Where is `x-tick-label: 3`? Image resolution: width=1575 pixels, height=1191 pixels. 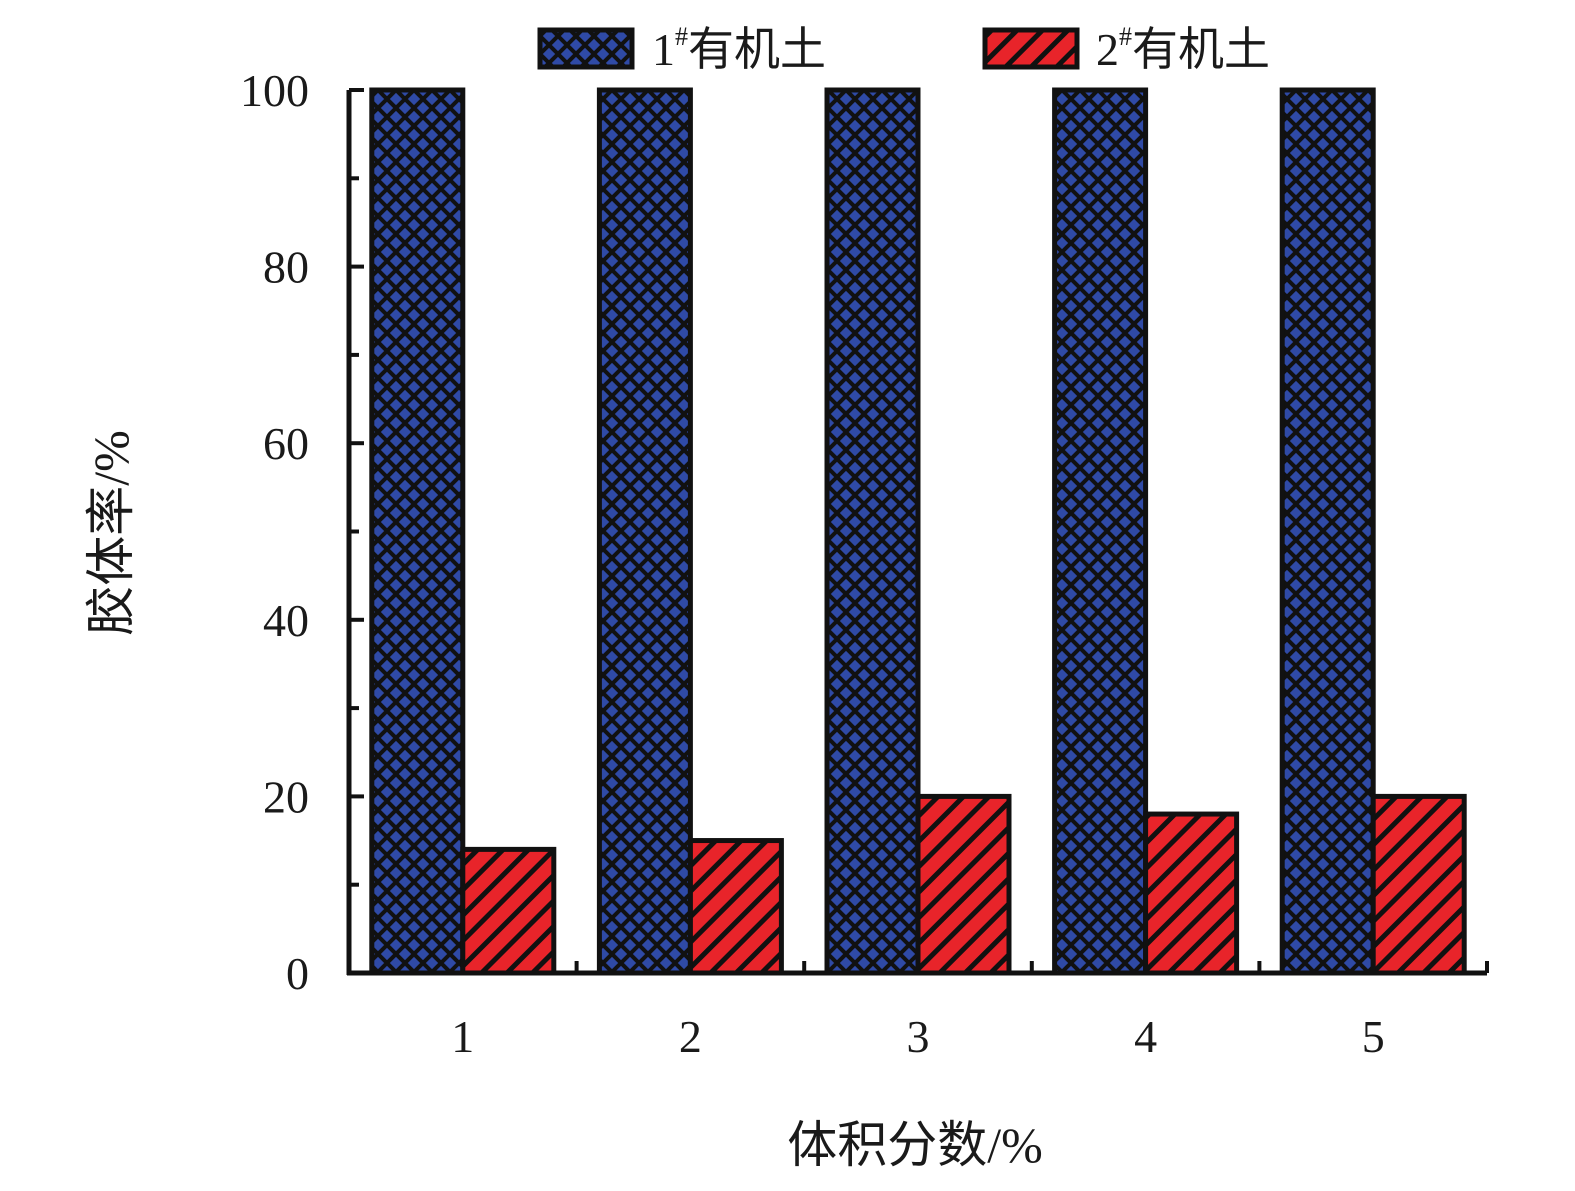 x-tick-label: 3 is located at coordinates (918, 1036).